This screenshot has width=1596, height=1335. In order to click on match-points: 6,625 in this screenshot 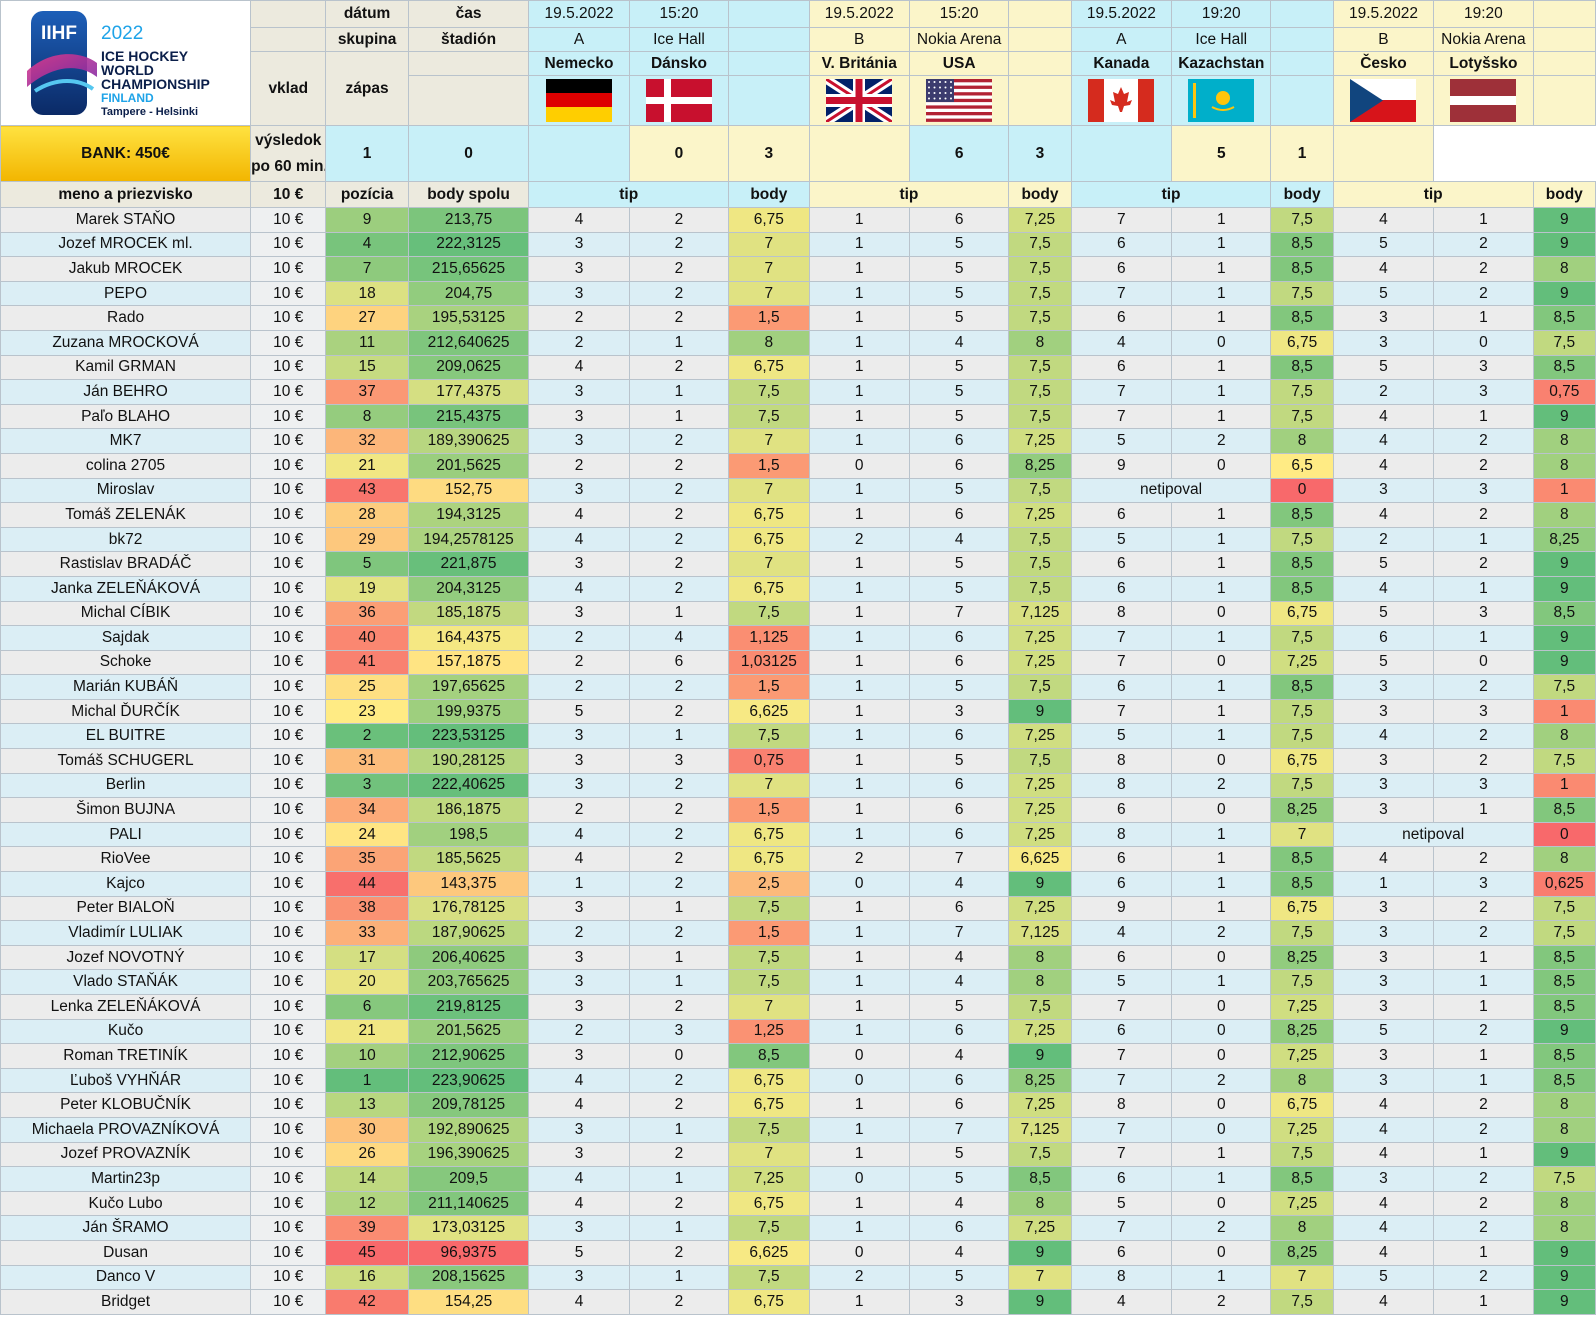, I will do `click(769, 1252)`.